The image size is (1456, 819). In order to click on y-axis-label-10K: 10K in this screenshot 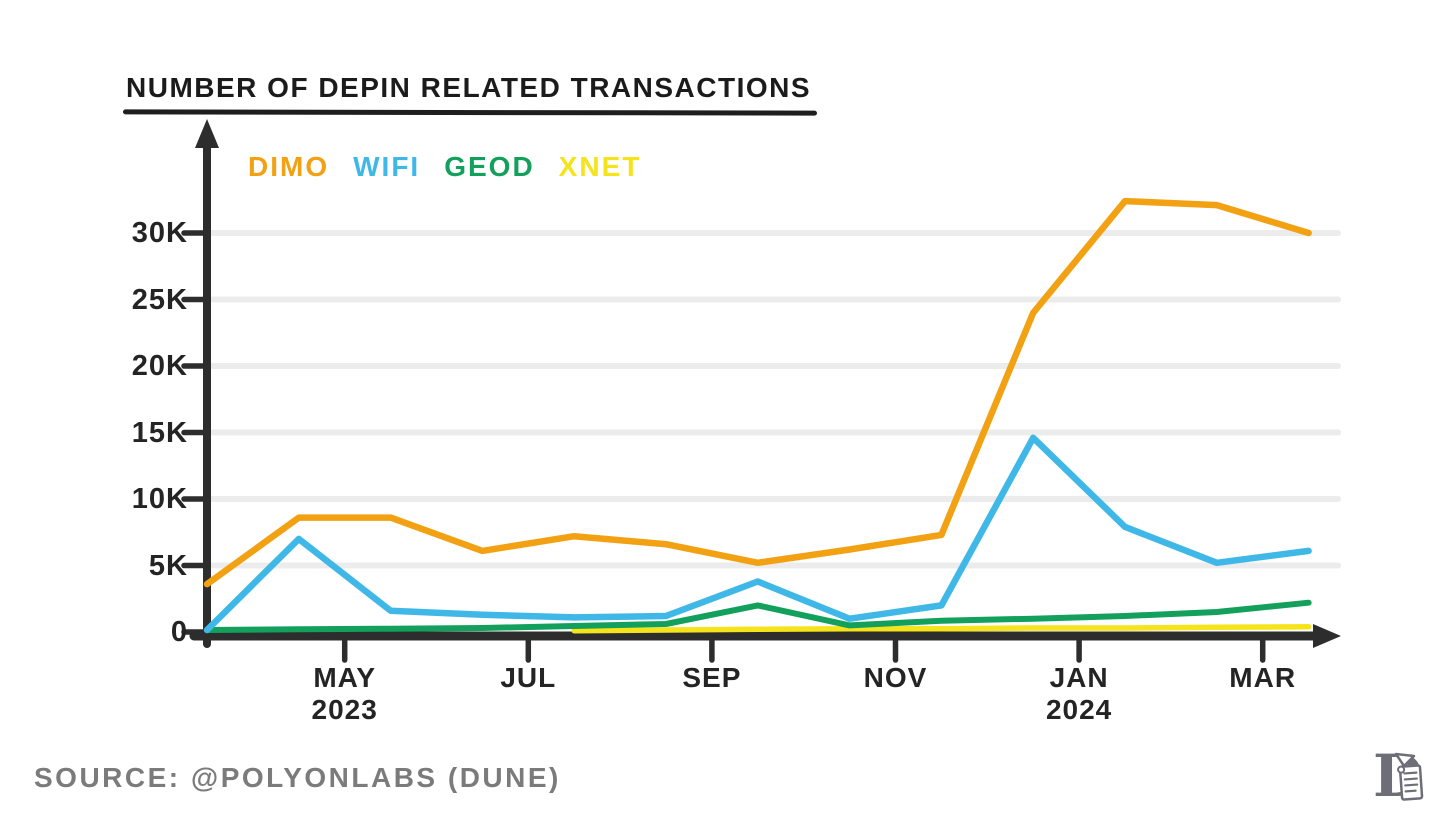, I will do `click(159, 499)`.